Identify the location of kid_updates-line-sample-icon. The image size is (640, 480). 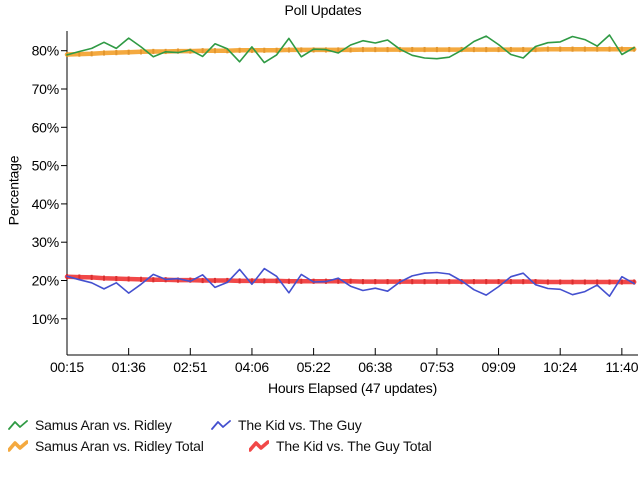
(221, 424).